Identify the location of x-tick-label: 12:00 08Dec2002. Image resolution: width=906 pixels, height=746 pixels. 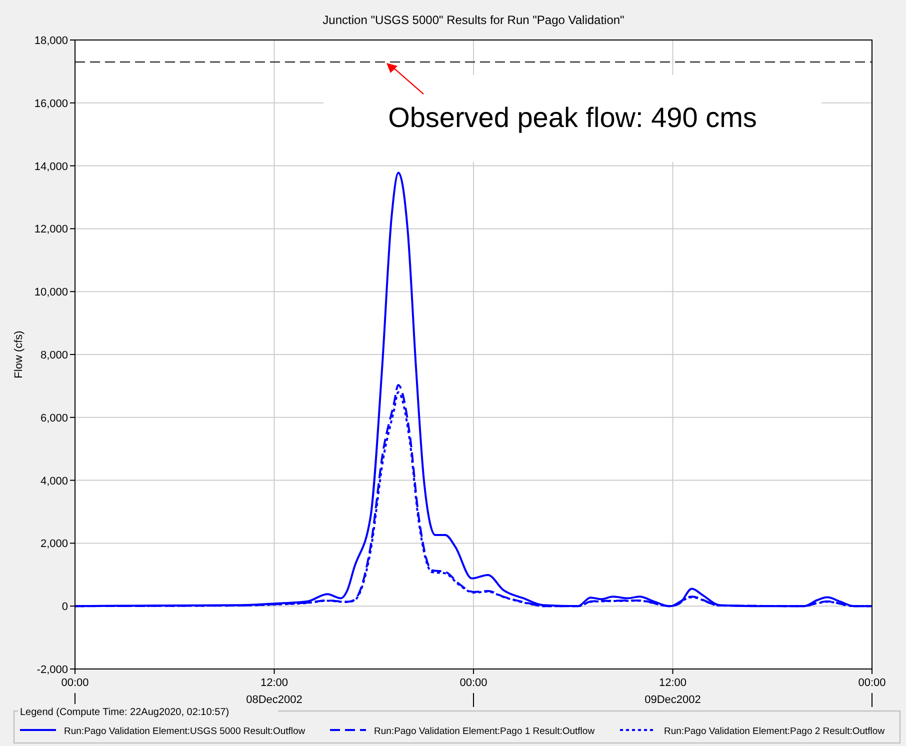
(274, 691).